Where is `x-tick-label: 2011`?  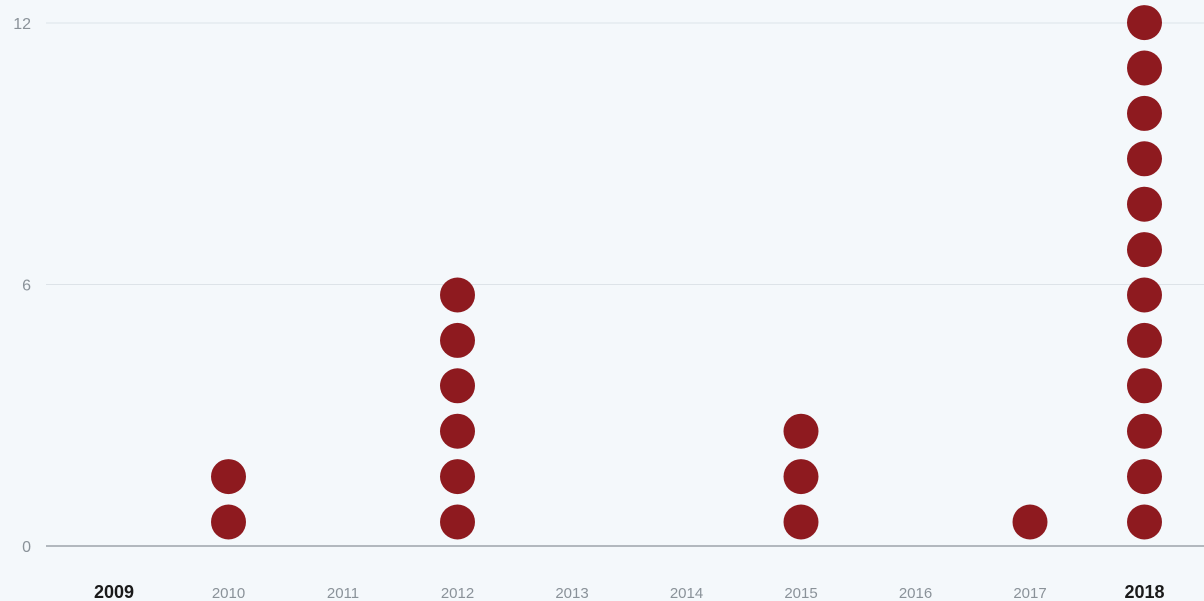 x-tick-label: 2011 is located at coordinates (343, 593).